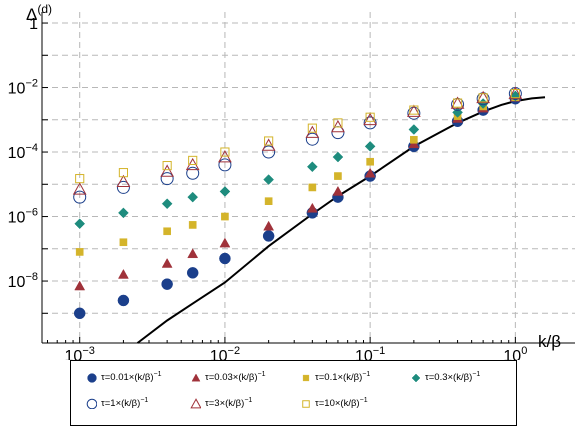  I want to click on x-tick-label: 10−3, so click(80, 352).